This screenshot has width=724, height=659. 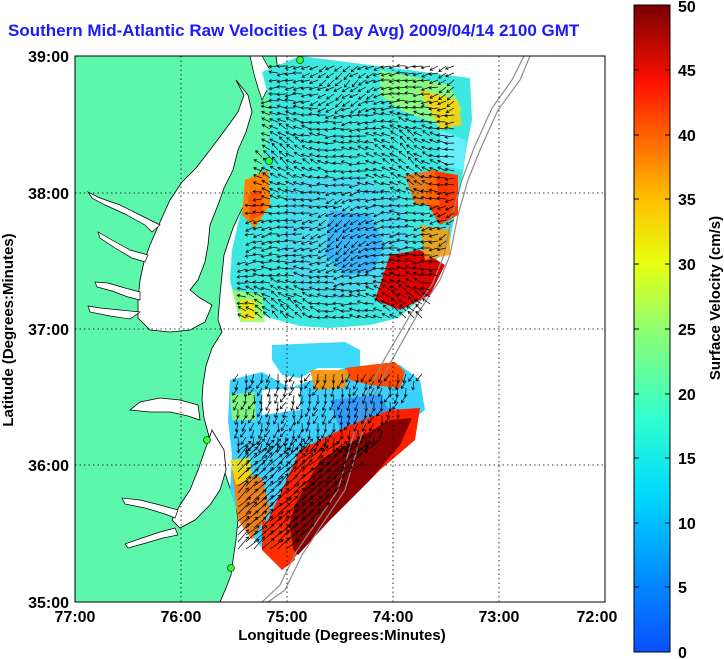 What do you see at coordinates (114, 300) in the screenshot?
I see `york-james-rivers` at bounding box center [114, 300].